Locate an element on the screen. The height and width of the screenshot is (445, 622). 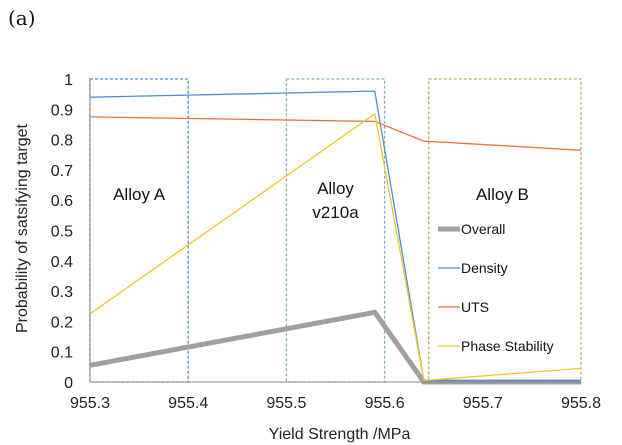
y-axis-label: Probability of satsifying target is located at coordinates (22, 228).